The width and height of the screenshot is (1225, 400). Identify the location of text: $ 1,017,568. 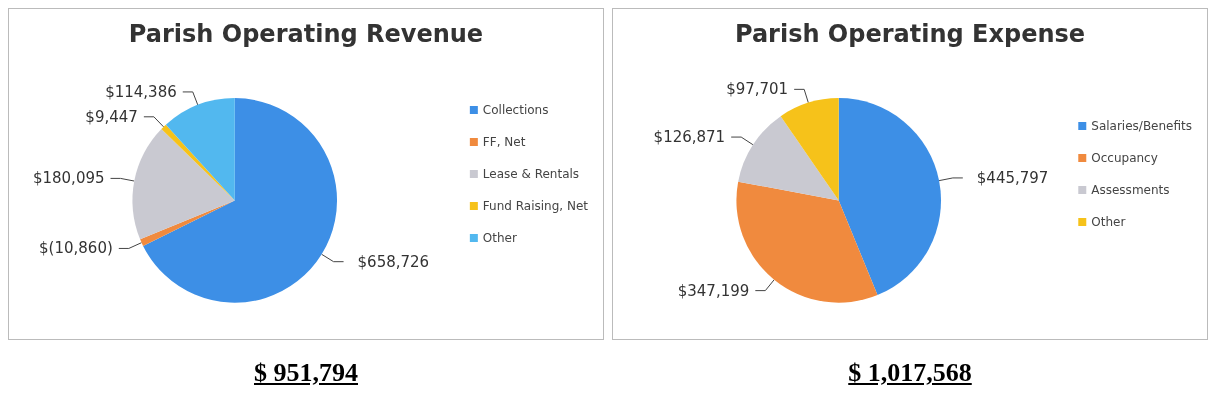
(910, 373).